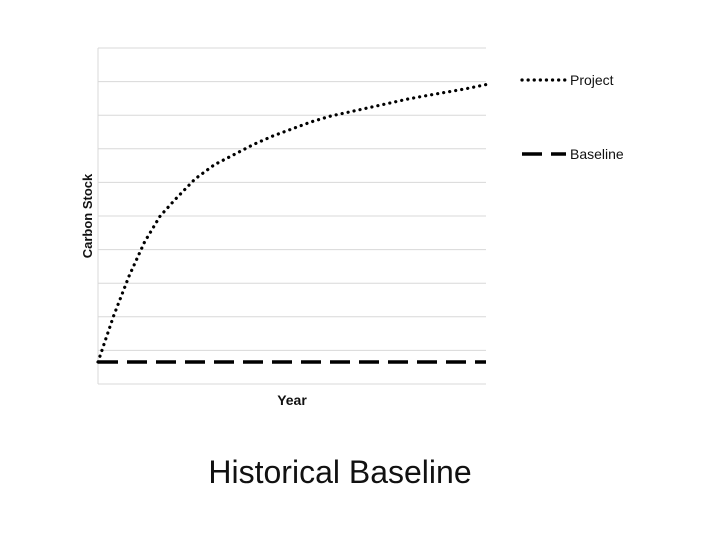 This screenshot has width=720, height=540. What do you see at coordinates (340, 472) in the screenshot?
I see `slide-caption: Historical Baseline` at bounding box center [340, 472].